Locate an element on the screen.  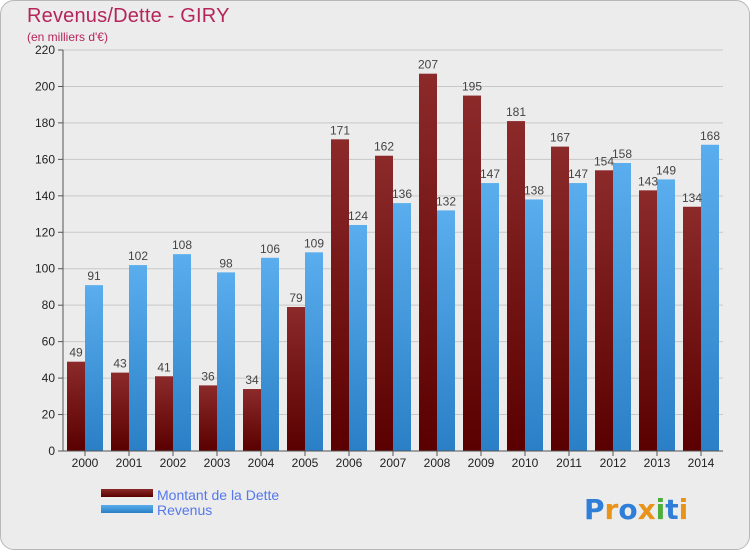
value-label-revenus: 136 is located at coordinates (402, 194).